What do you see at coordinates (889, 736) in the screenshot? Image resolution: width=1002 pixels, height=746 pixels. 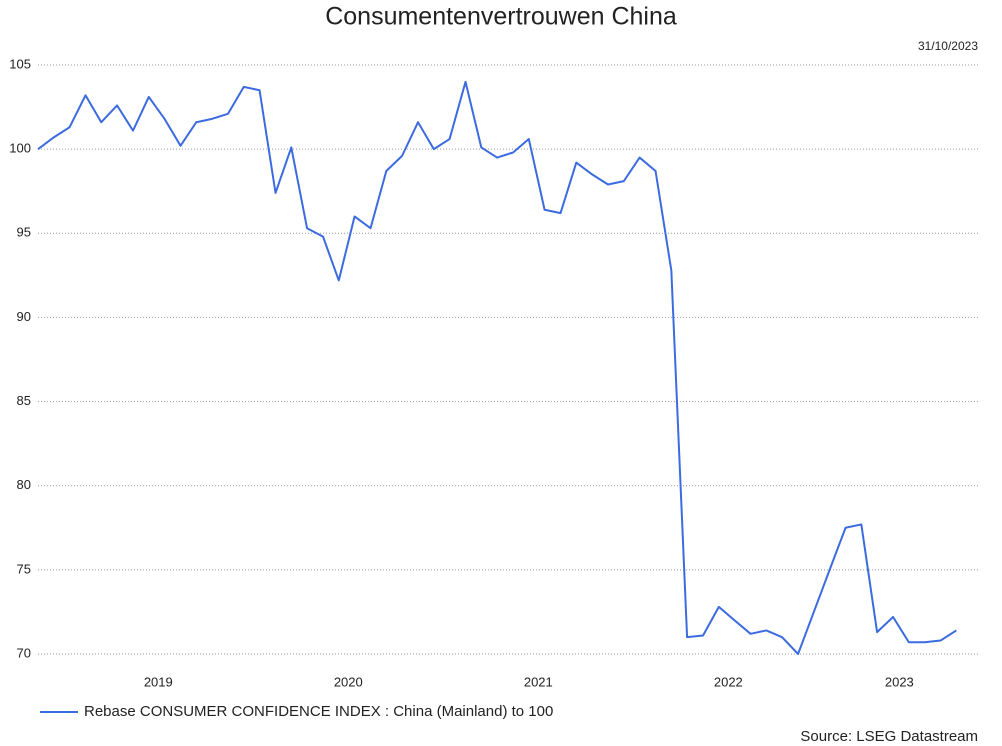 I see `source-label: Source: LSEG Datastream` at bounding box center [889, 736].